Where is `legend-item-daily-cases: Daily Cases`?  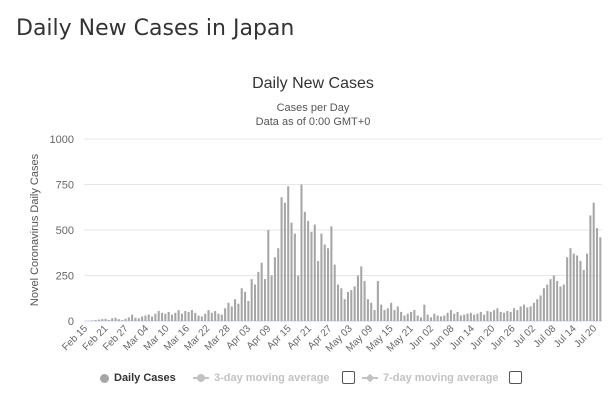
legend-item-daily-cases: Daily Cases is located at coordinates (138, 378).